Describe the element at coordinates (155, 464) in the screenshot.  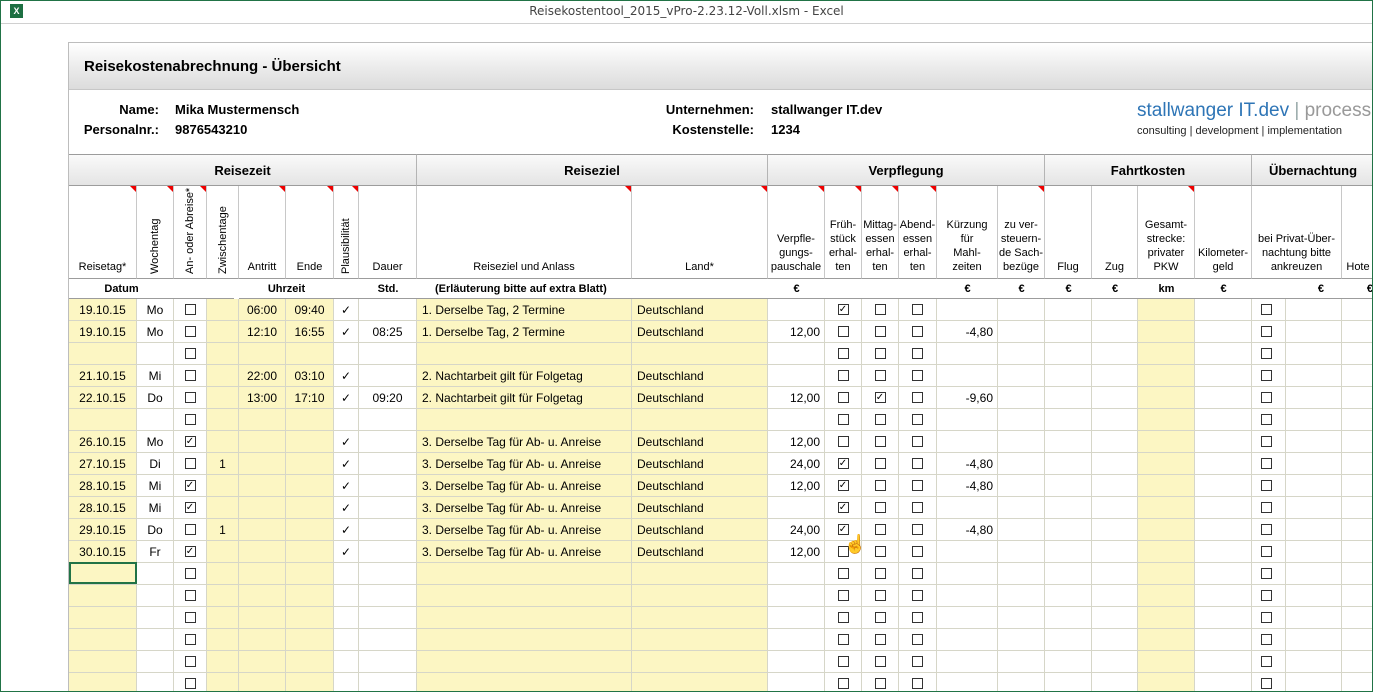
I see `cell-wochentag: Di` at that location.